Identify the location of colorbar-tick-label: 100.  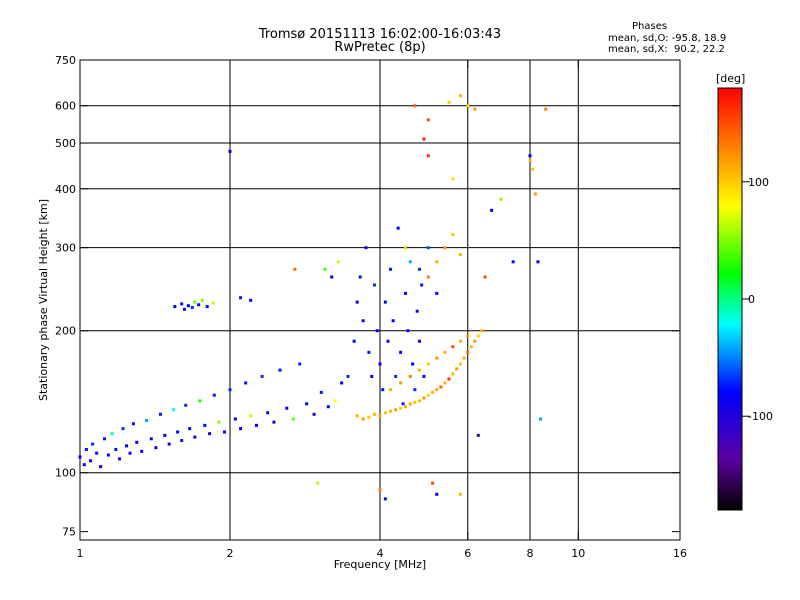
(758, 182).